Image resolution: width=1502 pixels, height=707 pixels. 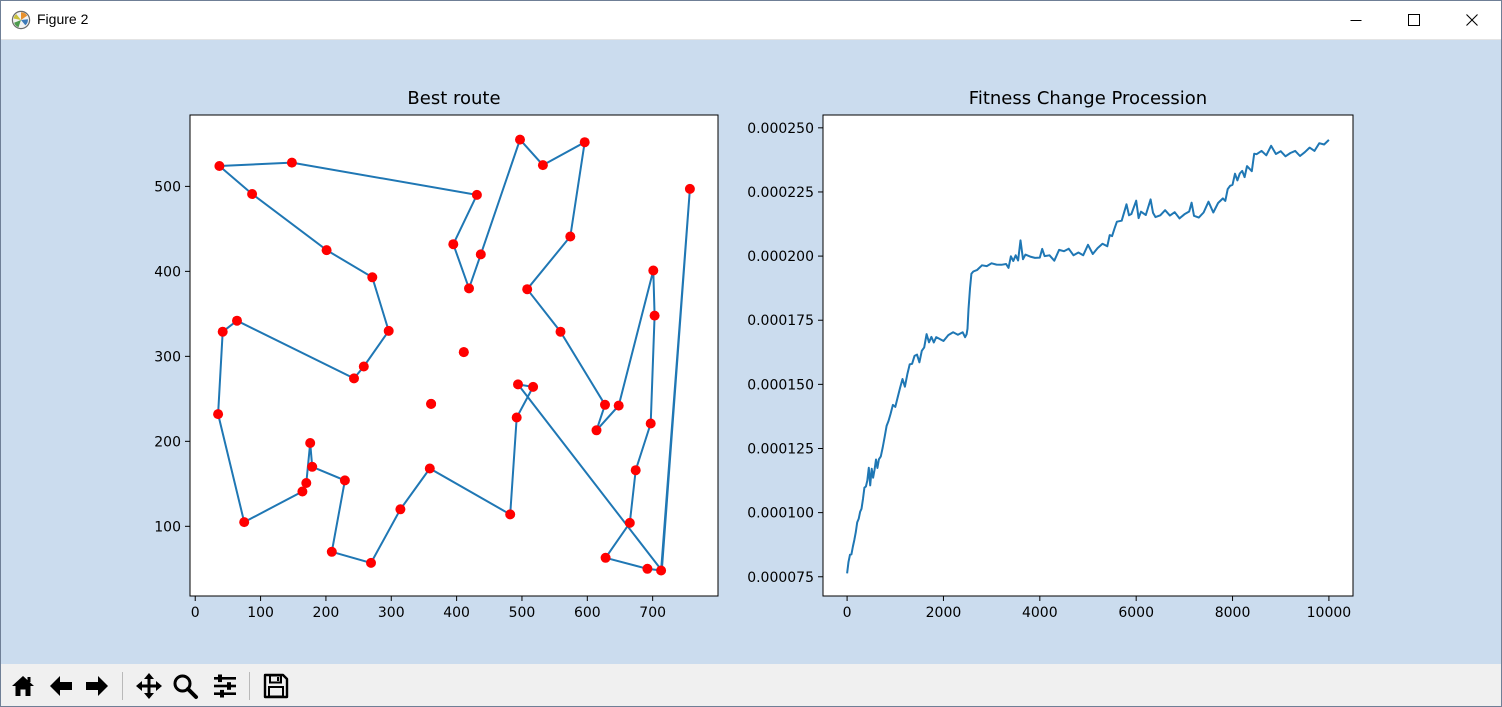 I want to click on matplotlib-logo-icon, so click(x=21, y=20).